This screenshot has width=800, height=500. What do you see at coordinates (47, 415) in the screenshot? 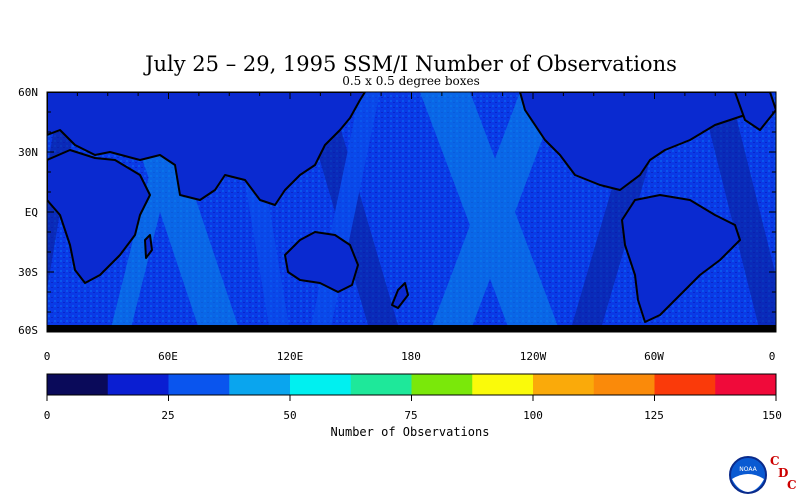
I see `colorbar-tick-0: 0` at bounding box center [47, 415].